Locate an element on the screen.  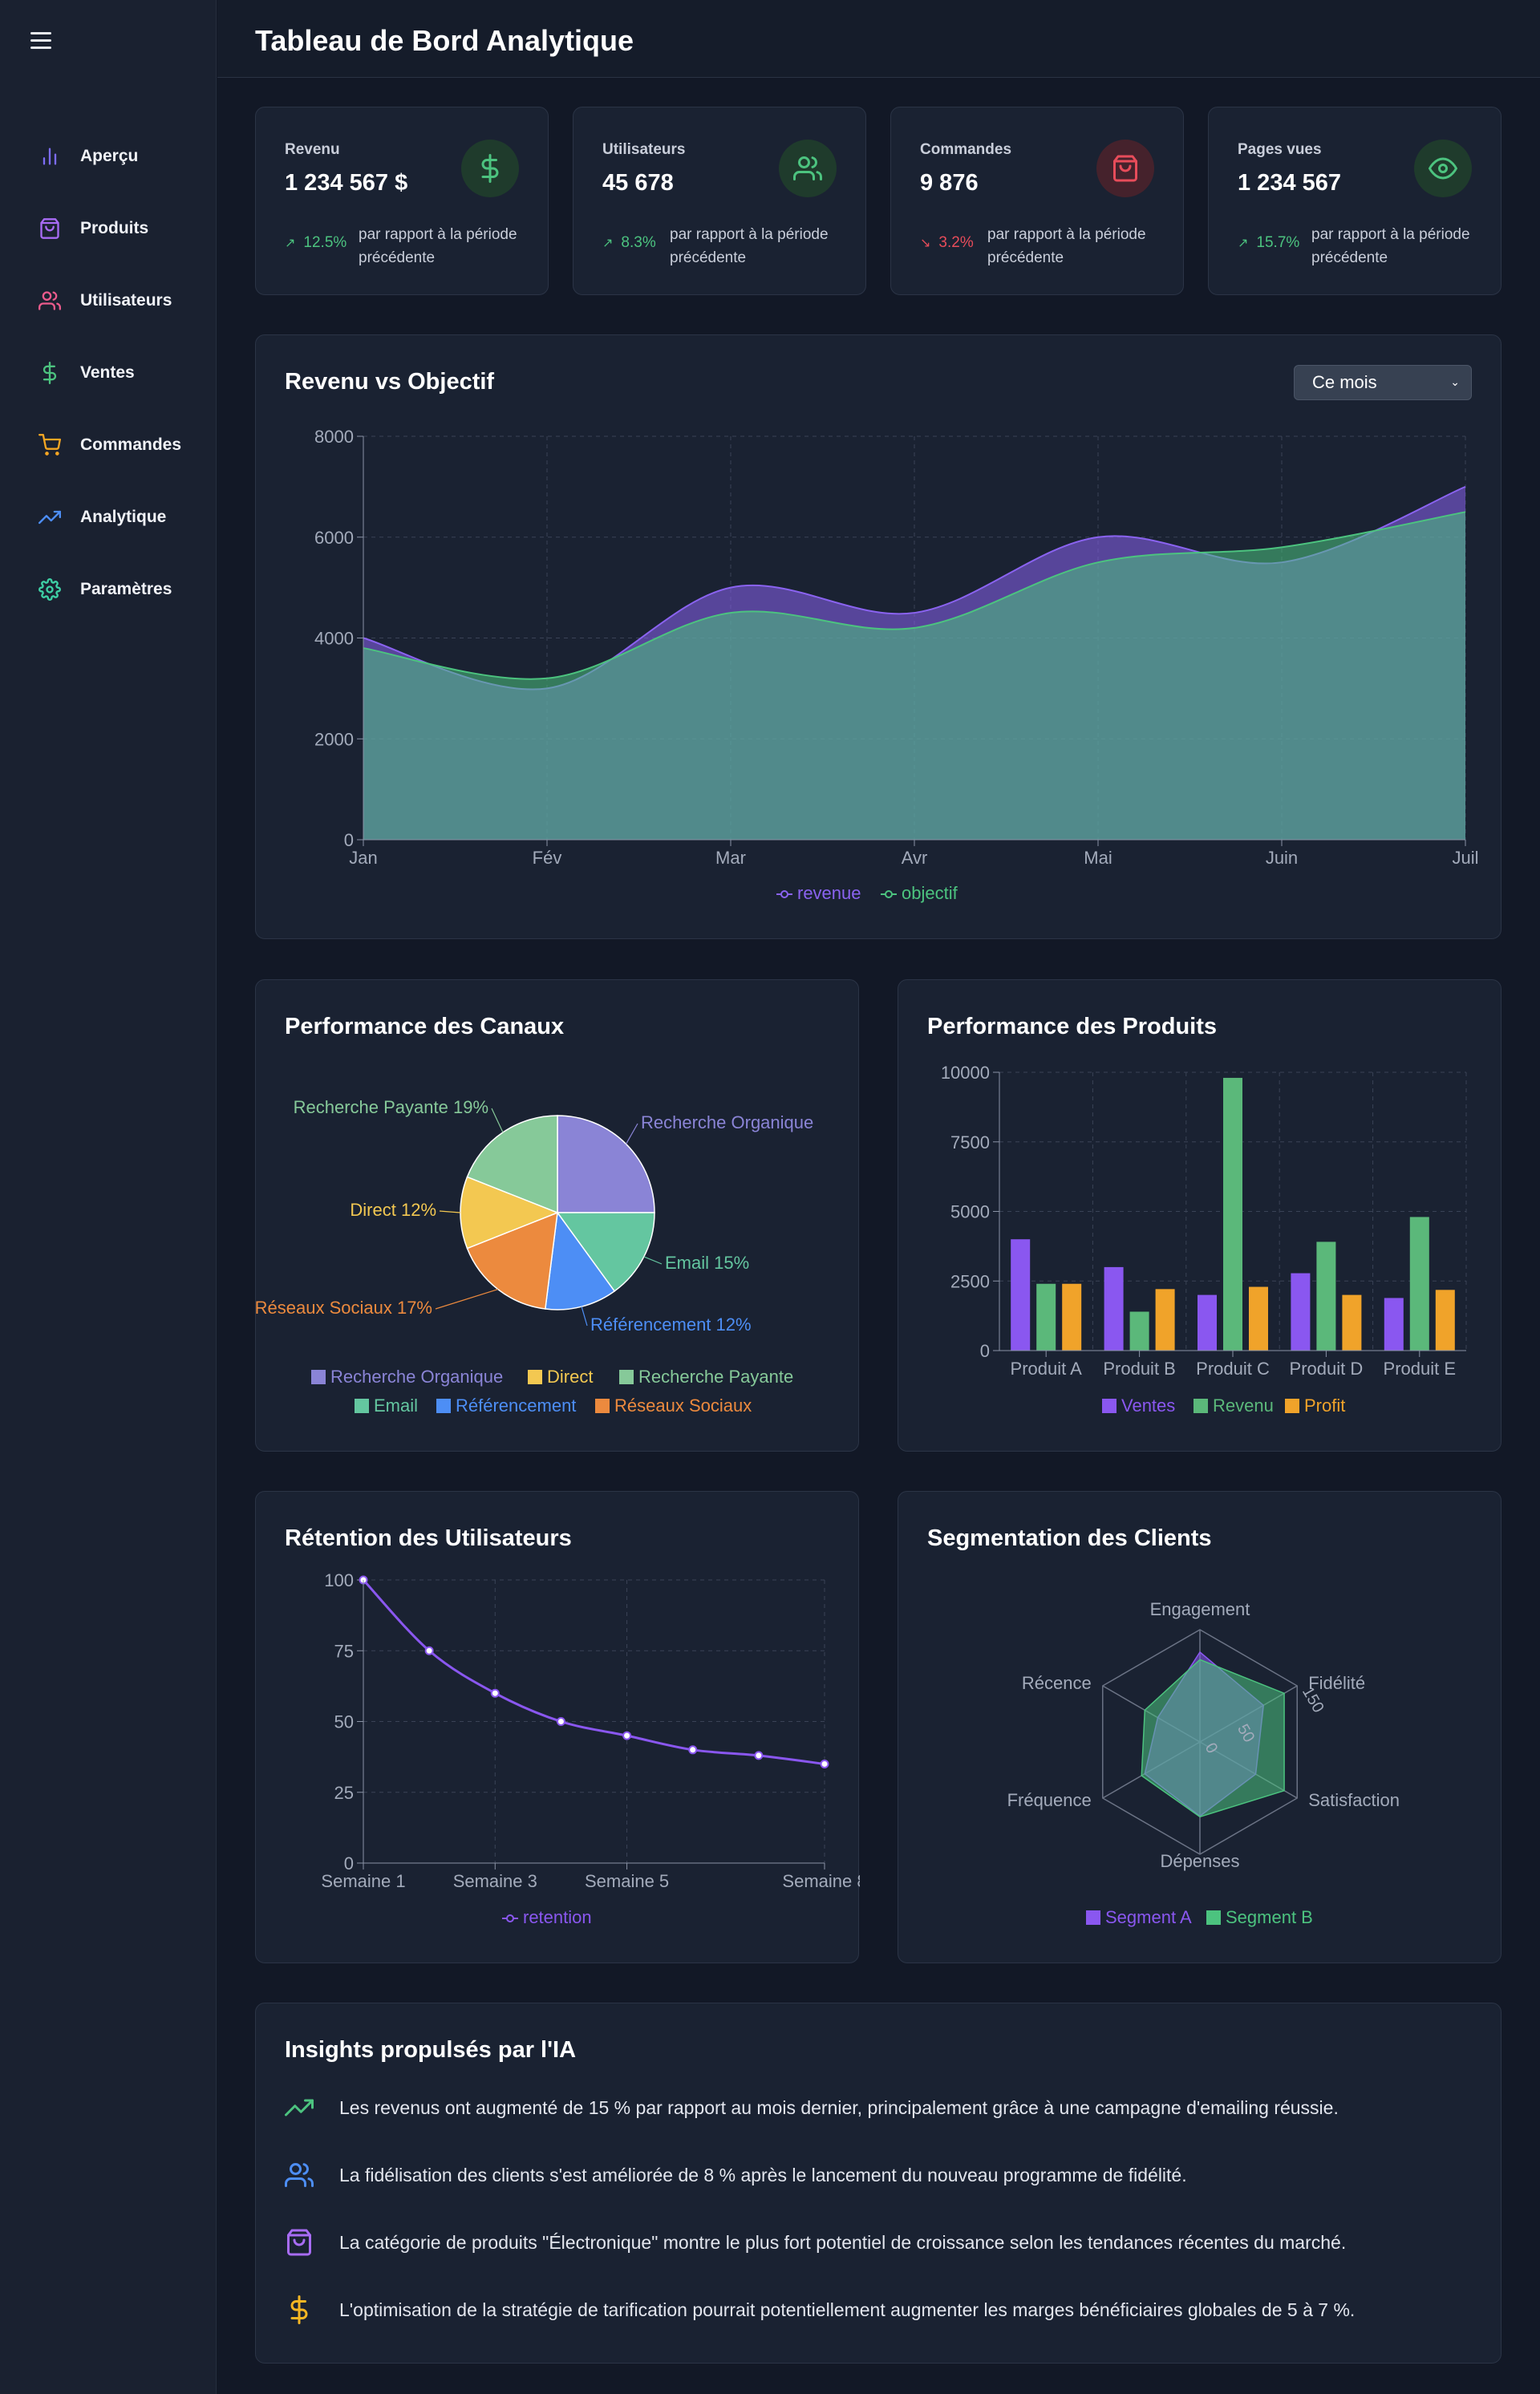
kpi-change: ↘ 3.2% is located at coordinates (947, 243).